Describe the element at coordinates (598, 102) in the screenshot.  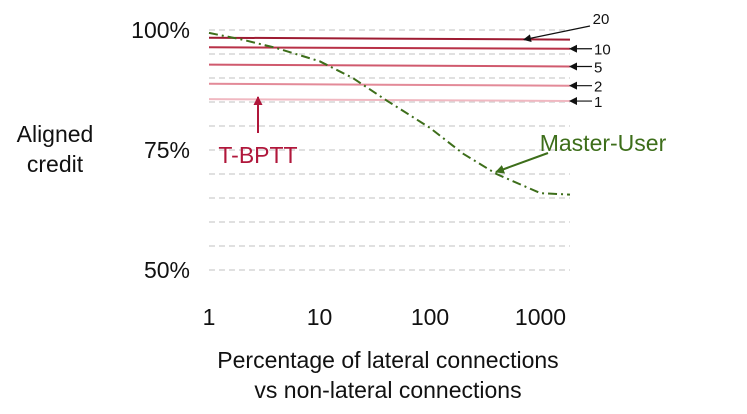
I see `end-label-1: 1` at that location.